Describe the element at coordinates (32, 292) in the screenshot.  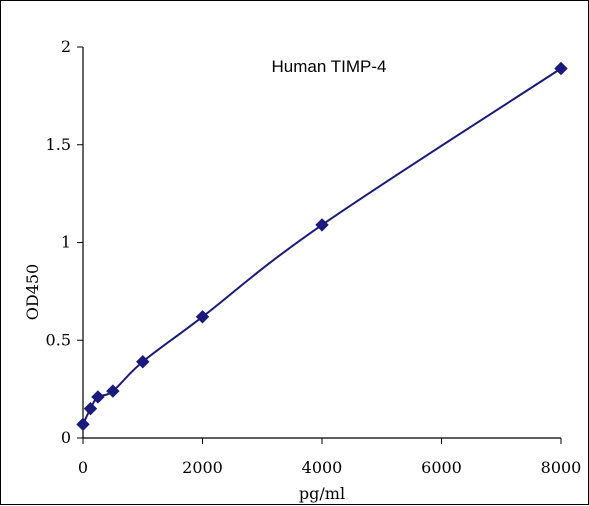
I see `y-axis-label: OD450` at that location.